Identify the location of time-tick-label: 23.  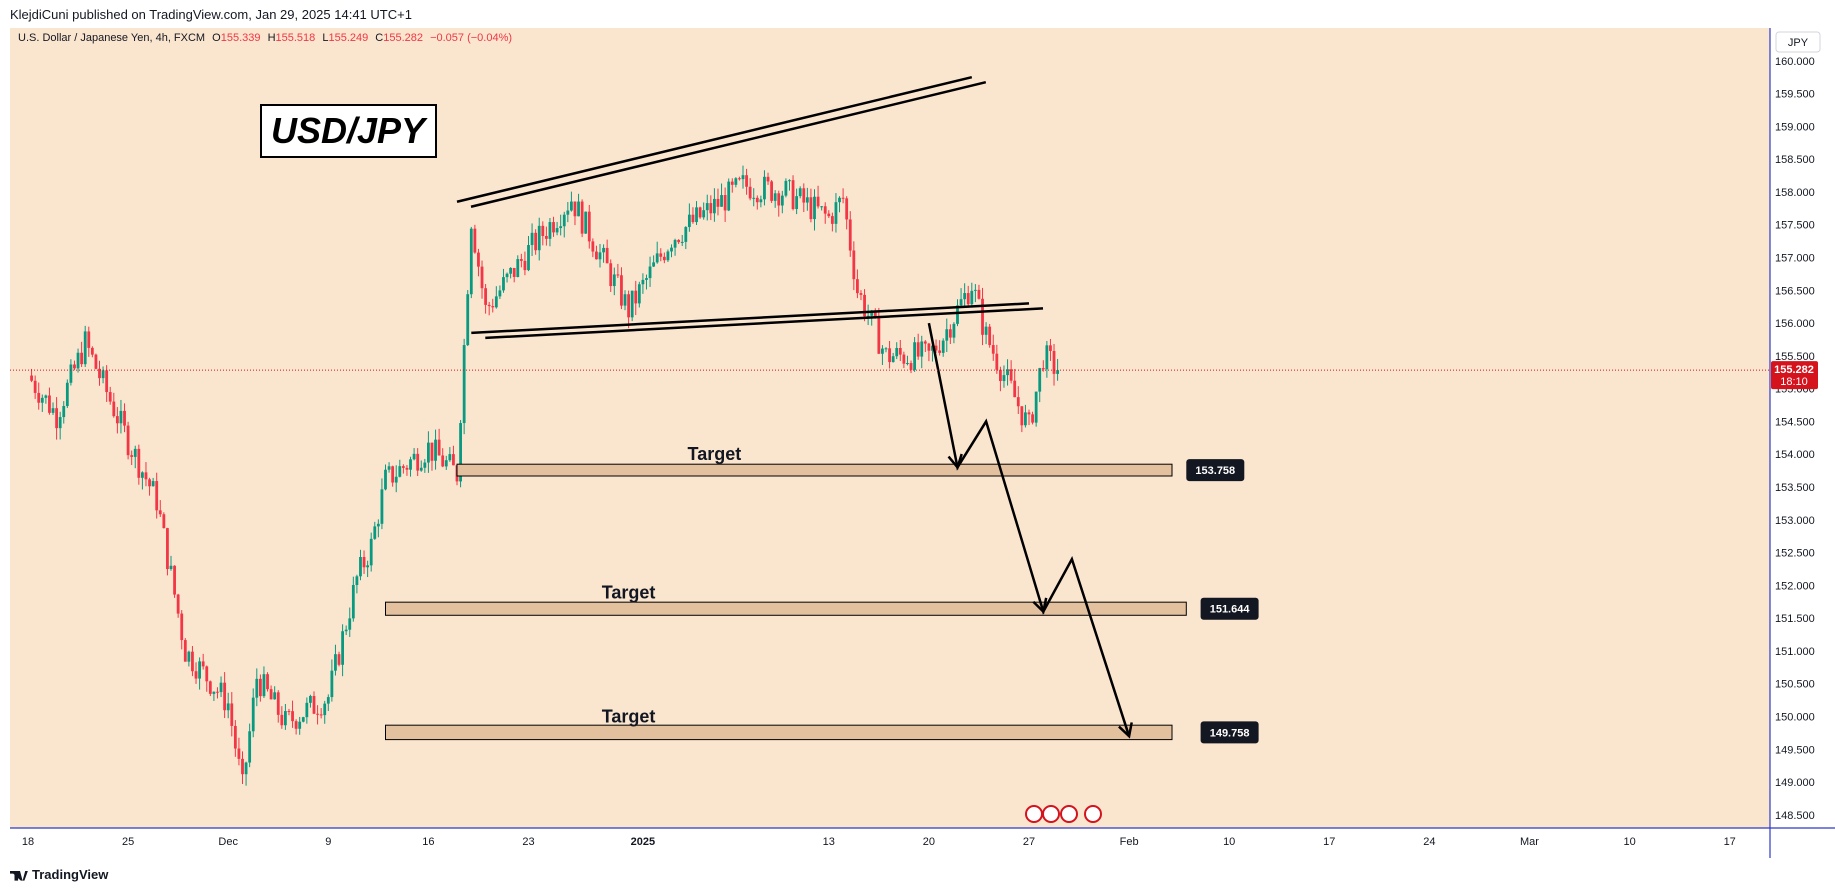
(528, 842).